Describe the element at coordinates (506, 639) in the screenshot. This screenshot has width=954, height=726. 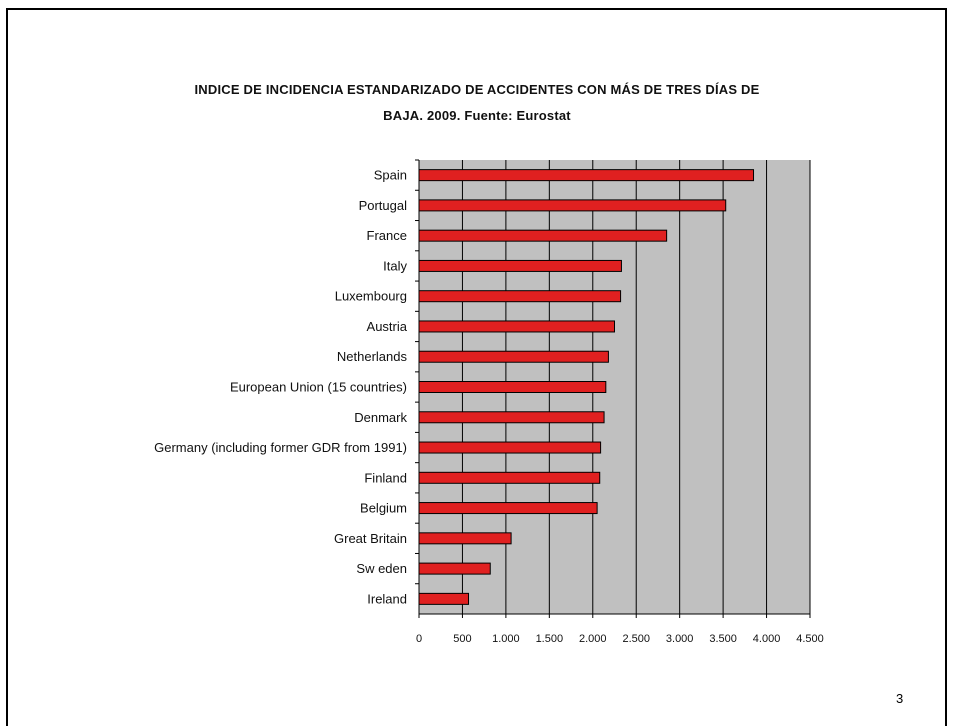
I see `x-tick-label: 1.000` at that location.